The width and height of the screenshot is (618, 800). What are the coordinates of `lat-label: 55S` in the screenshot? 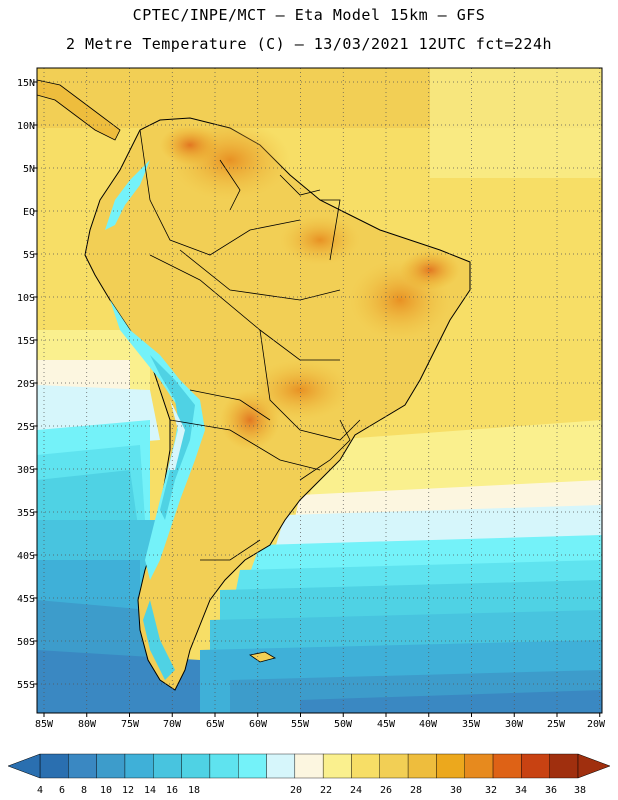 It's located at (26, 685).